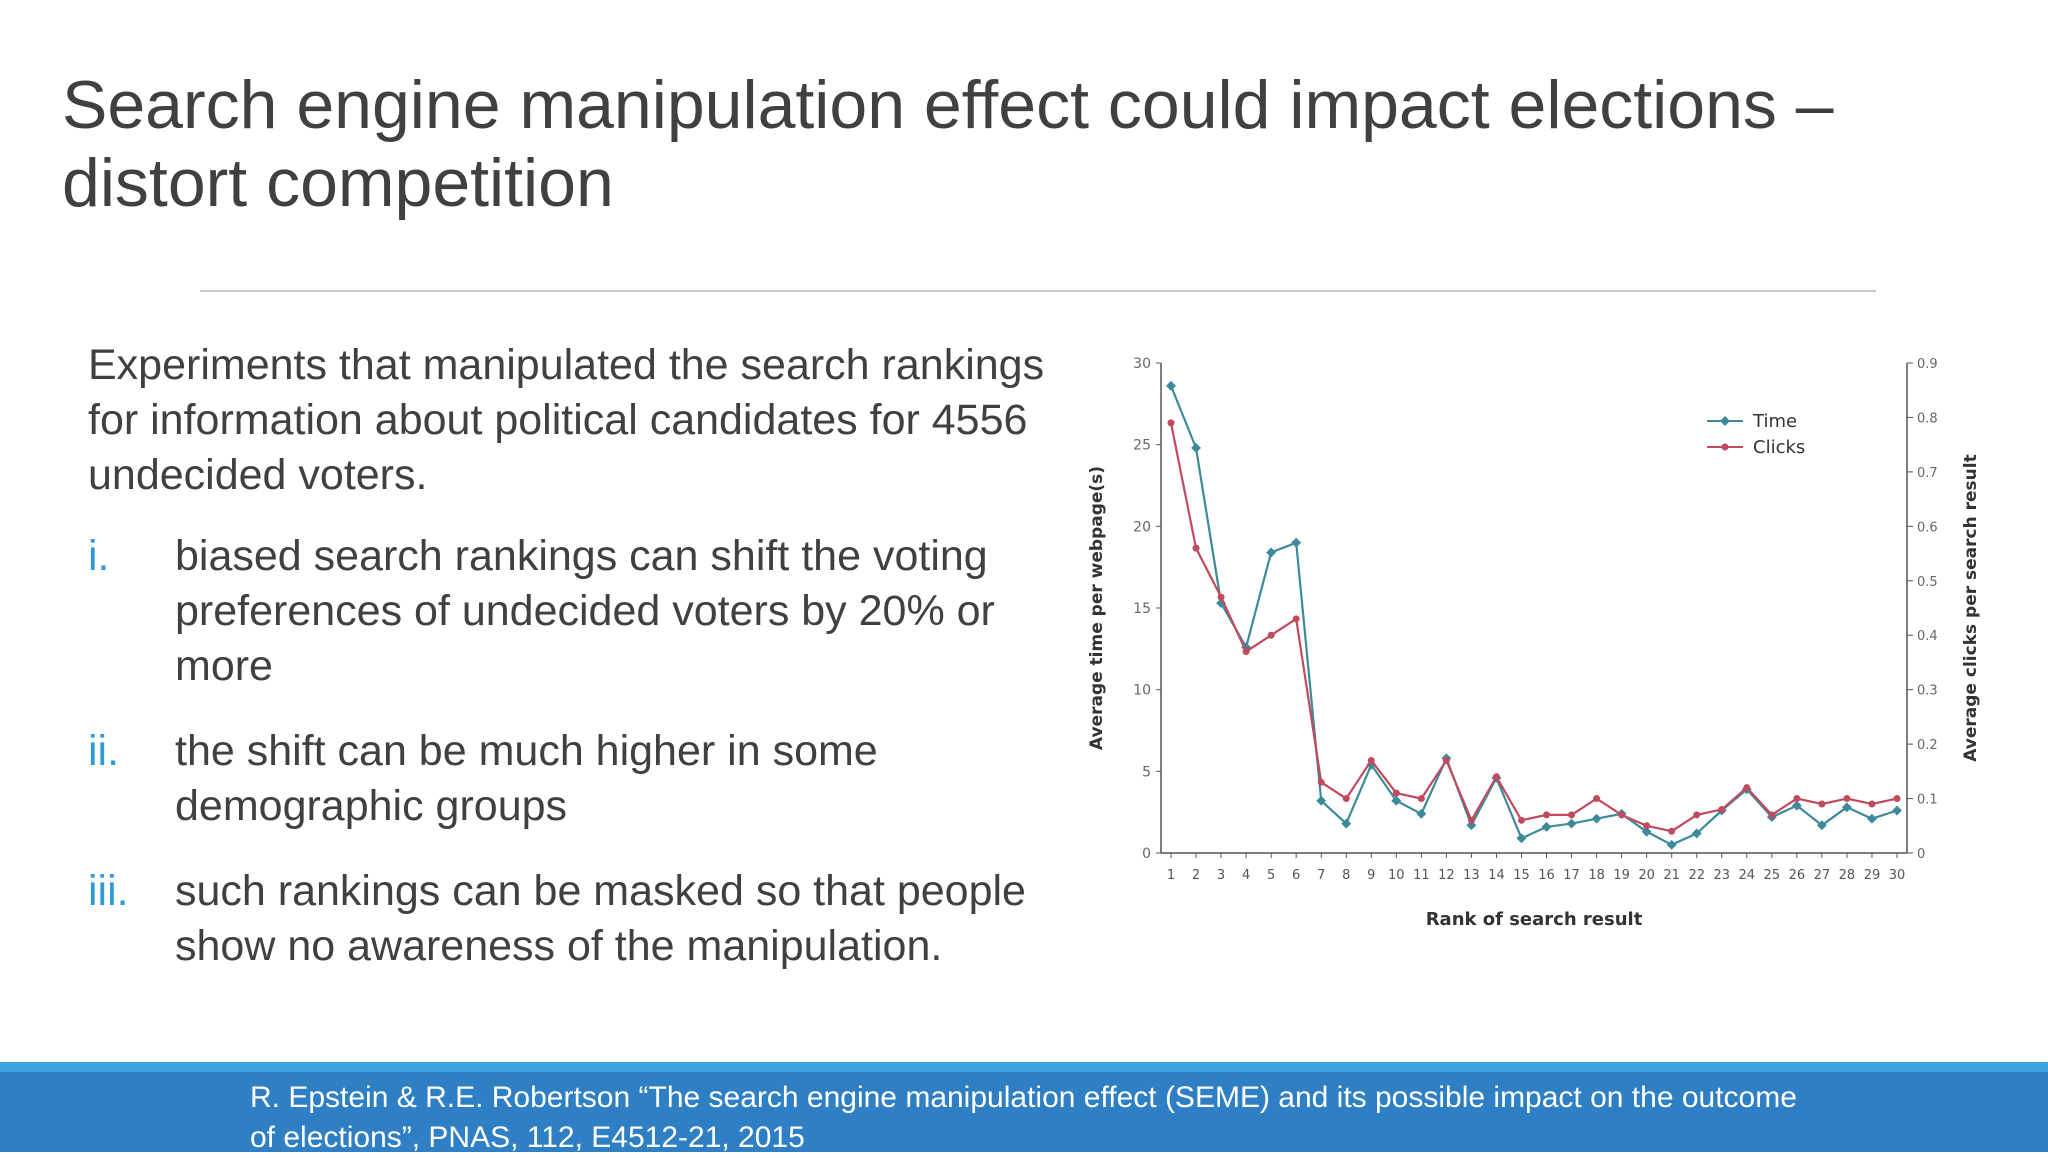 Image resolution: width=2048 pixels, height=1158 pixels. What do you see at coordinates (1533, 627) in the screenshot?
I see `series-line-clicks` at bounding box center [1533, 627].